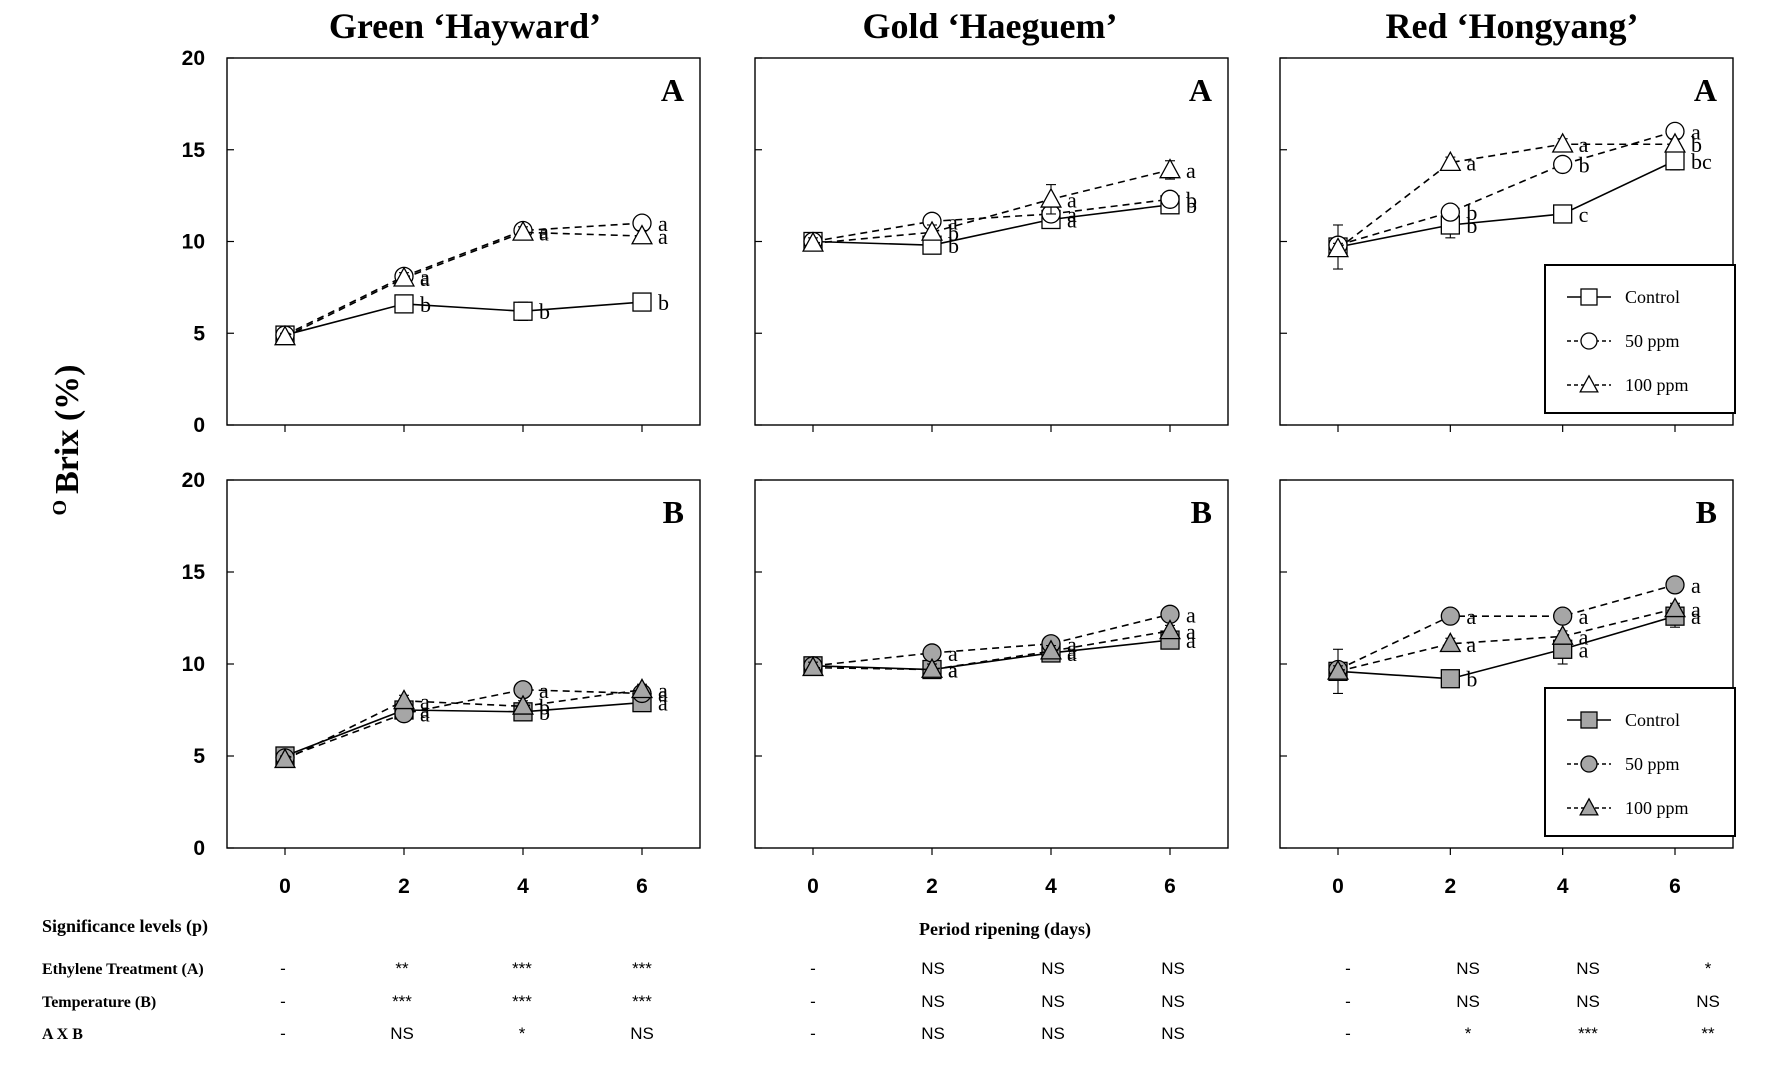  What do you see at coordinates (878, 1033) in the screenshot?
I see `significance-row: A X B - NS * NS - NS NS NS - * *** **` at bounding box center [878, 1033].